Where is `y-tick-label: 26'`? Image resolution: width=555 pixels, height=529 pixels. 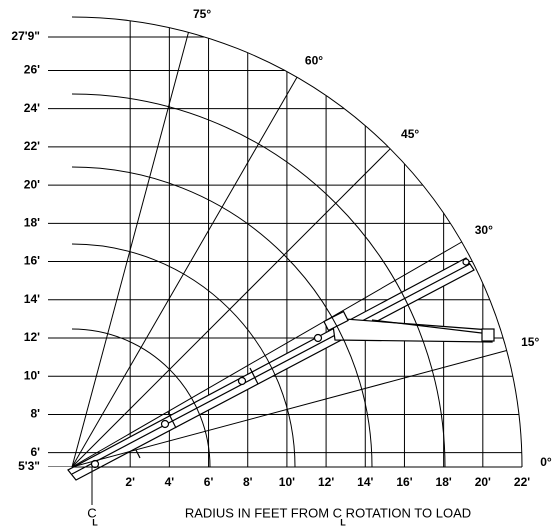
y-tick-label: 26' is located at coordinates (32, 70).